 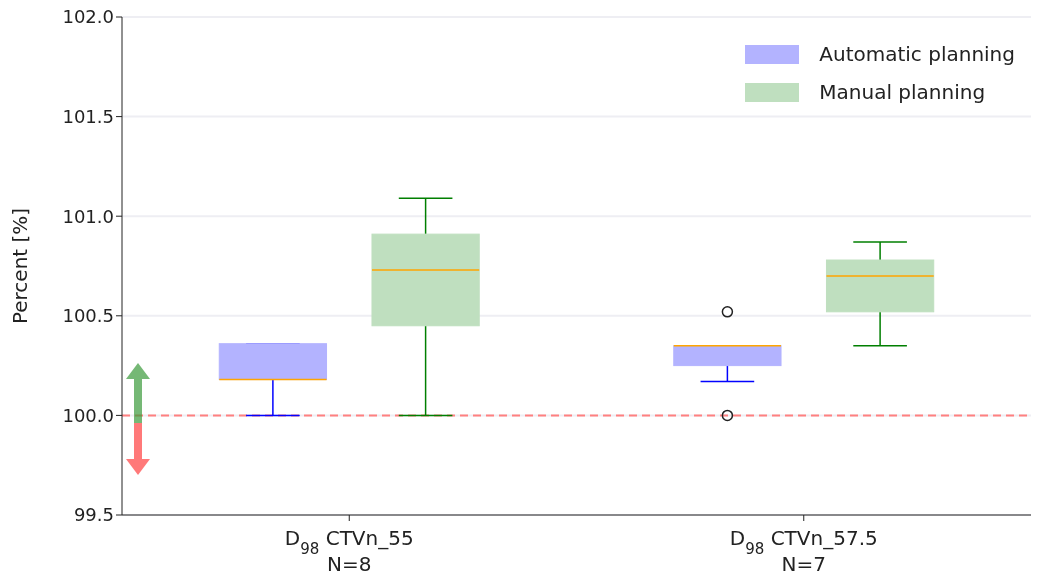 I want to click on y-tick-label: 101.5, so click(x=88, y=116).